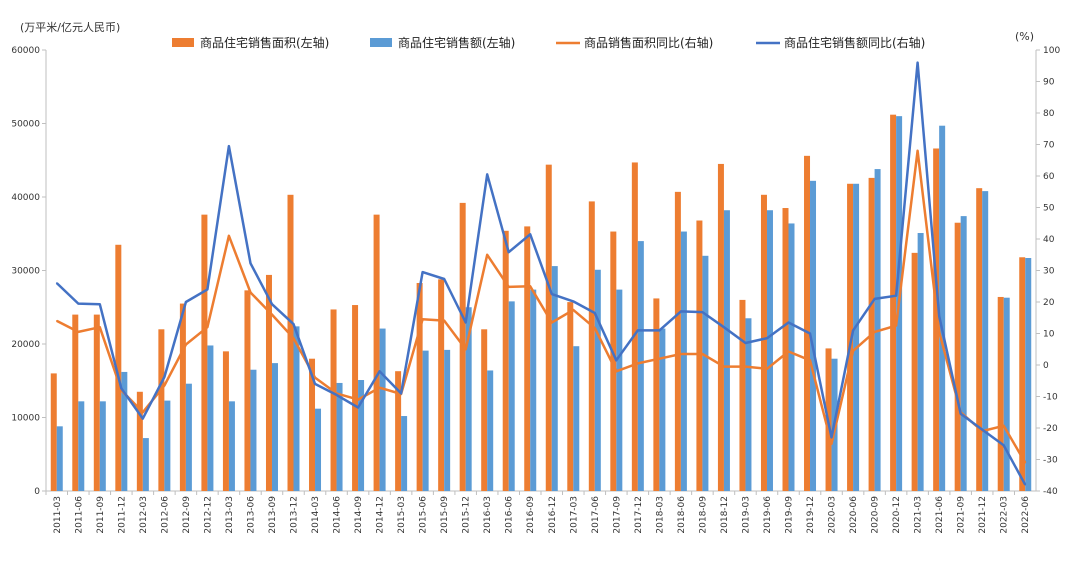 The image size is (1080, 563). What do you see at coordinates (273, 515) in the screenshot?
I see `x-tick-label: 2013-09` at bounding box center [273, 515].